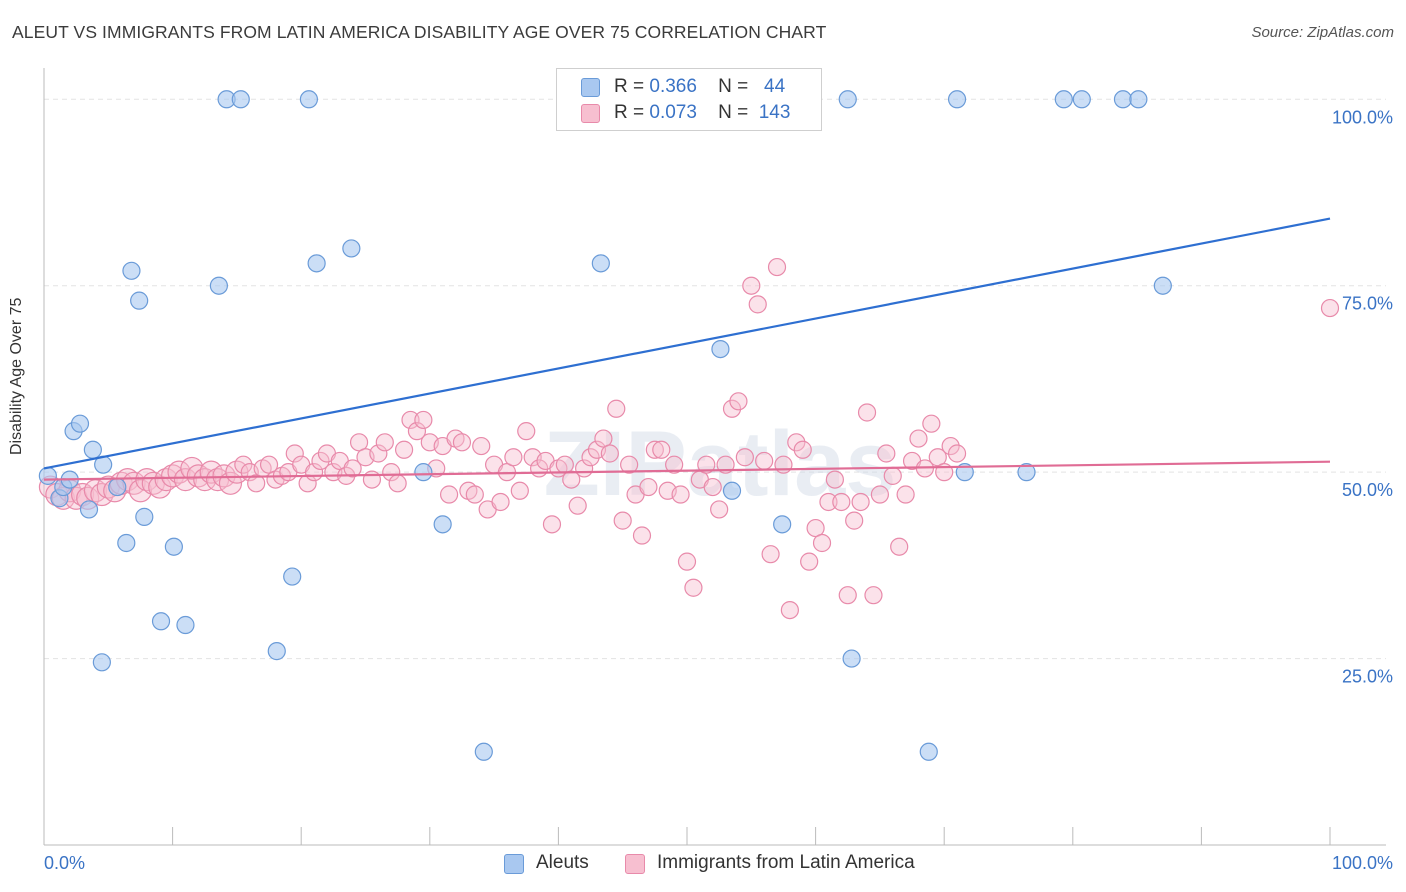 This screenshot has width=1406, height=892. What do you see at coordinates (562, 862) in the screenshot?
I see `legend-label: Aleuts` at bounding box center [562, 862].